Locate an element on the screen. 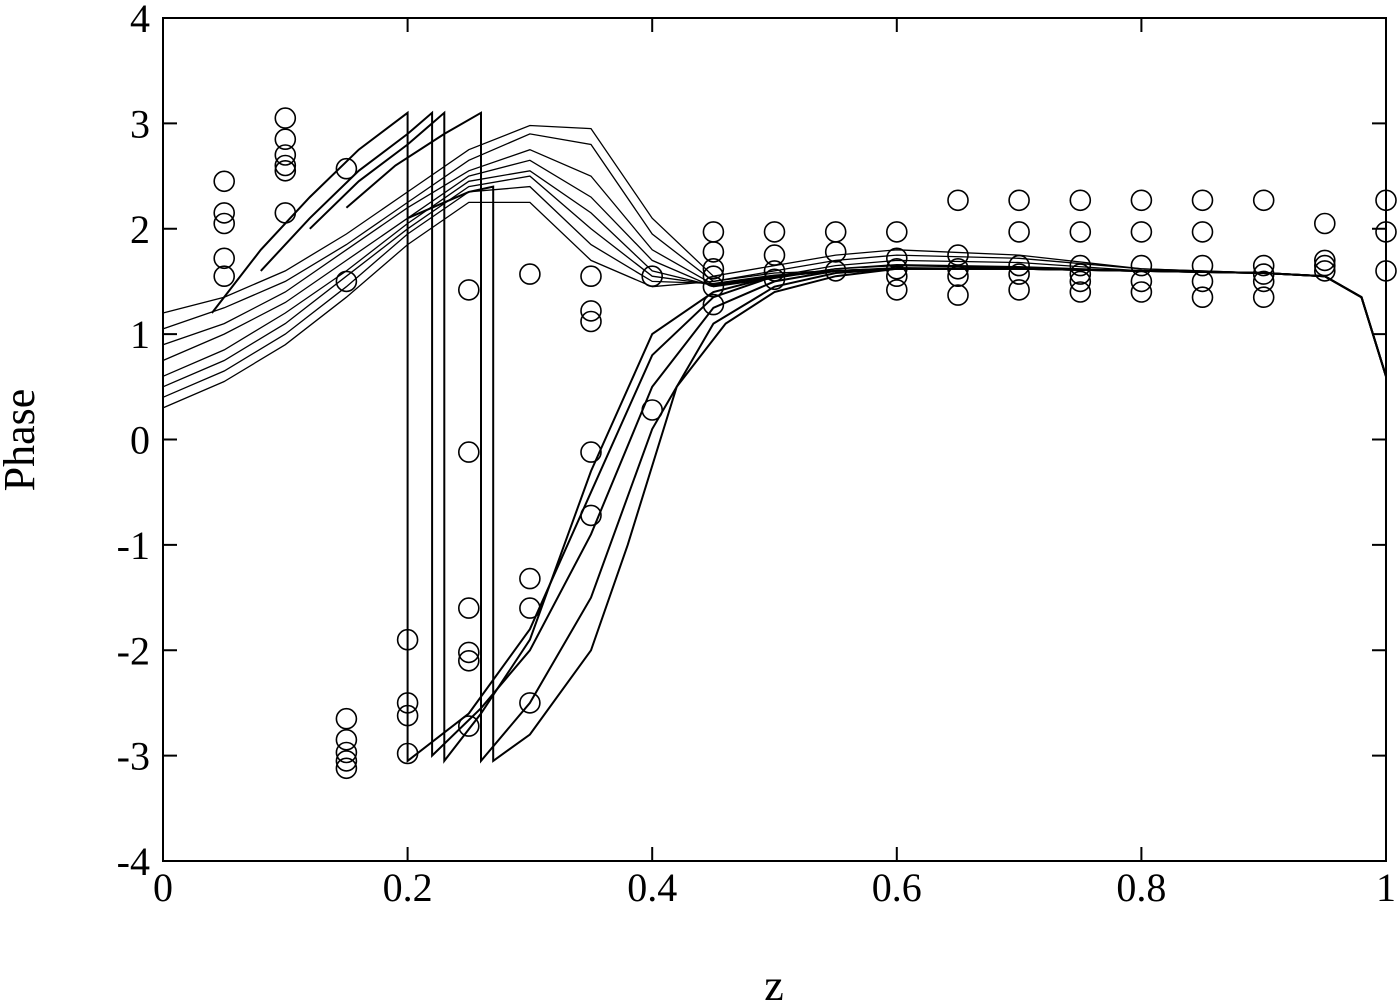 Image resolution: width=1400 pixels, height=1005 pixels. y-tick-label: -2 is located at coordinates (133, 650).